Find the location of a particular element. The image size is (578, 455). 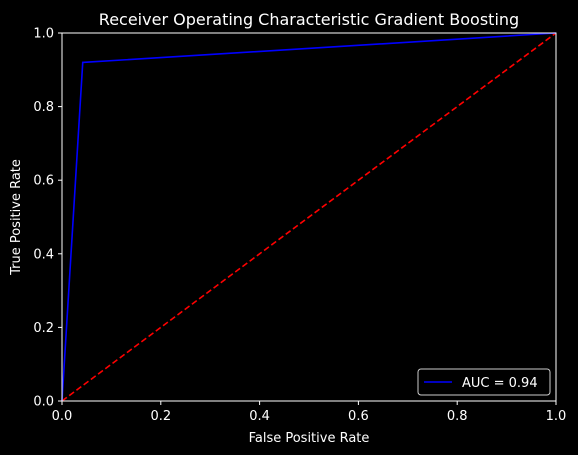

x-tick-label: 0.4 is located at coordinates (259, 416).